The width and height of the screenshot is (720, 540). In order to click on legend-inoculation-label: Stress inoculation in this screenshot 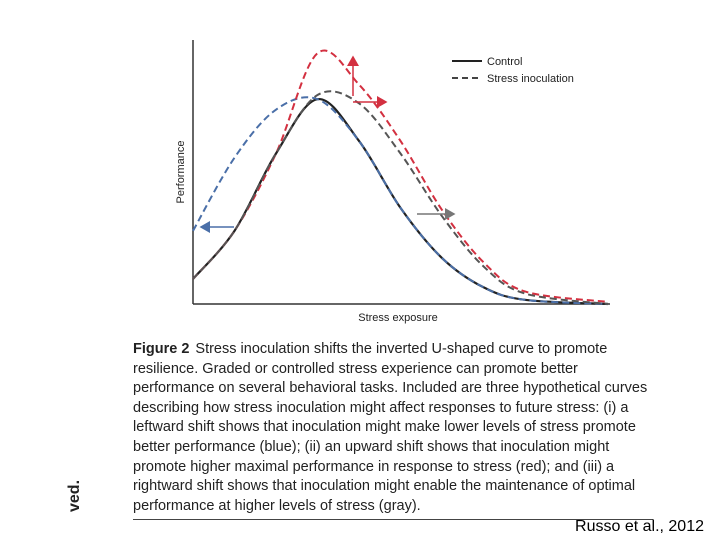, I will do `click(530, 79)`.